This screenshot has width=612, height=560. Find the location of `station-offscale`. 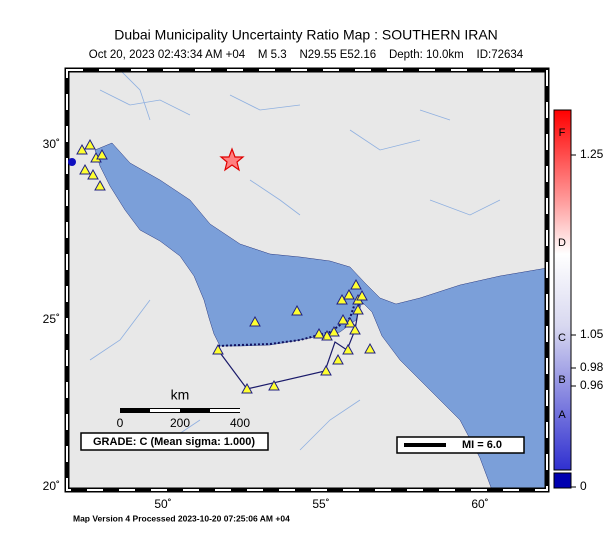

station-offscale is located at coordinates (72, 162).